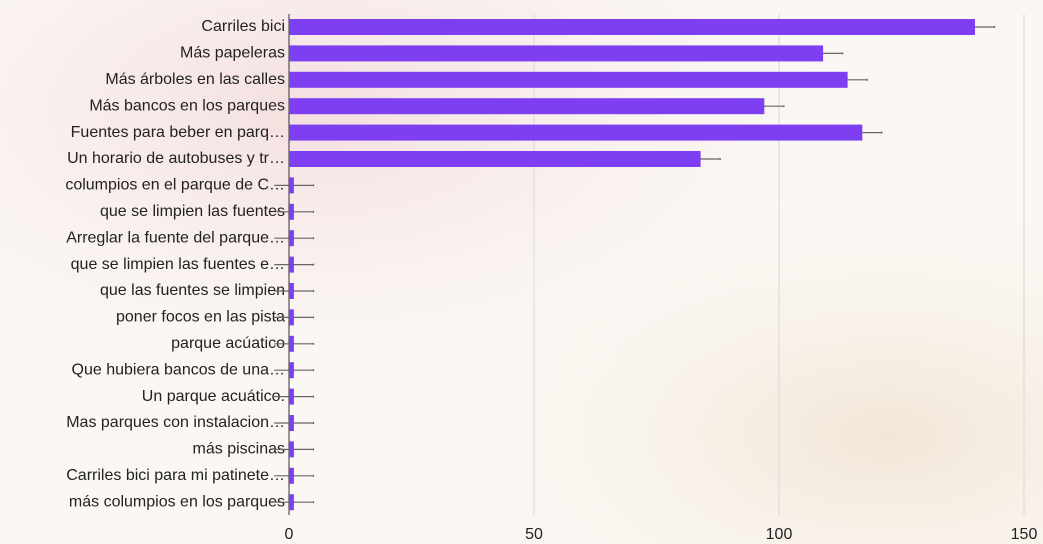 This screenshot has height=544, width=1043. Describe the element at coordinates (228, 343) in the screenshot. I see `y-tick-label: parque acúatico` at that location.